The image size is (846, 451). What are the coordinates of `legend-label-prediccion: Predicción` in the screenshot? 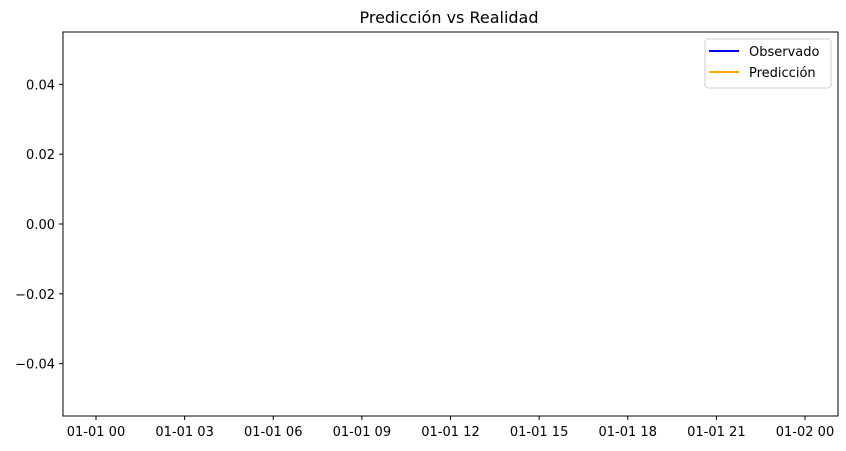 It's located at (782, 73).